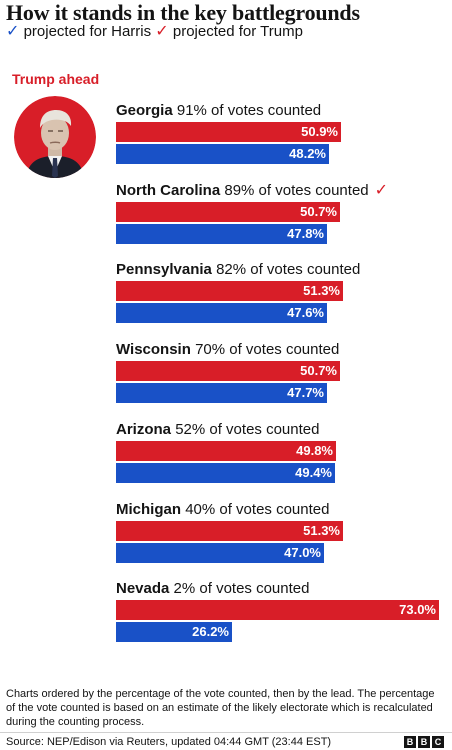 The image size is (452, 750). Describe the element at coordinates (228, 132) in the screenshot. I see `trump-bar: 50.9%` at that location.